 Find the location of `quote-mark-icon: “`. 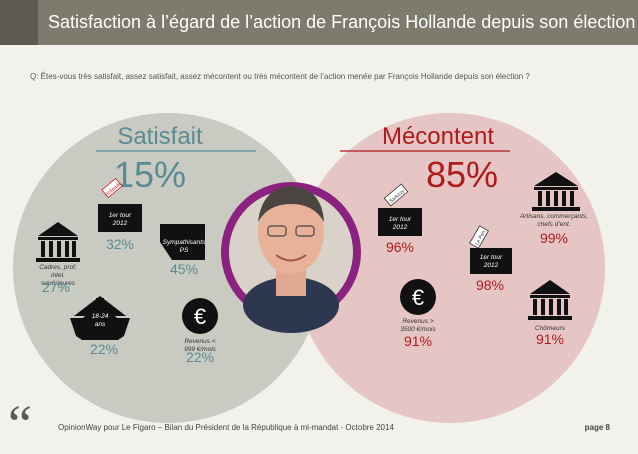

quote-mark-icon: “ is located at coordinates (20, 424).